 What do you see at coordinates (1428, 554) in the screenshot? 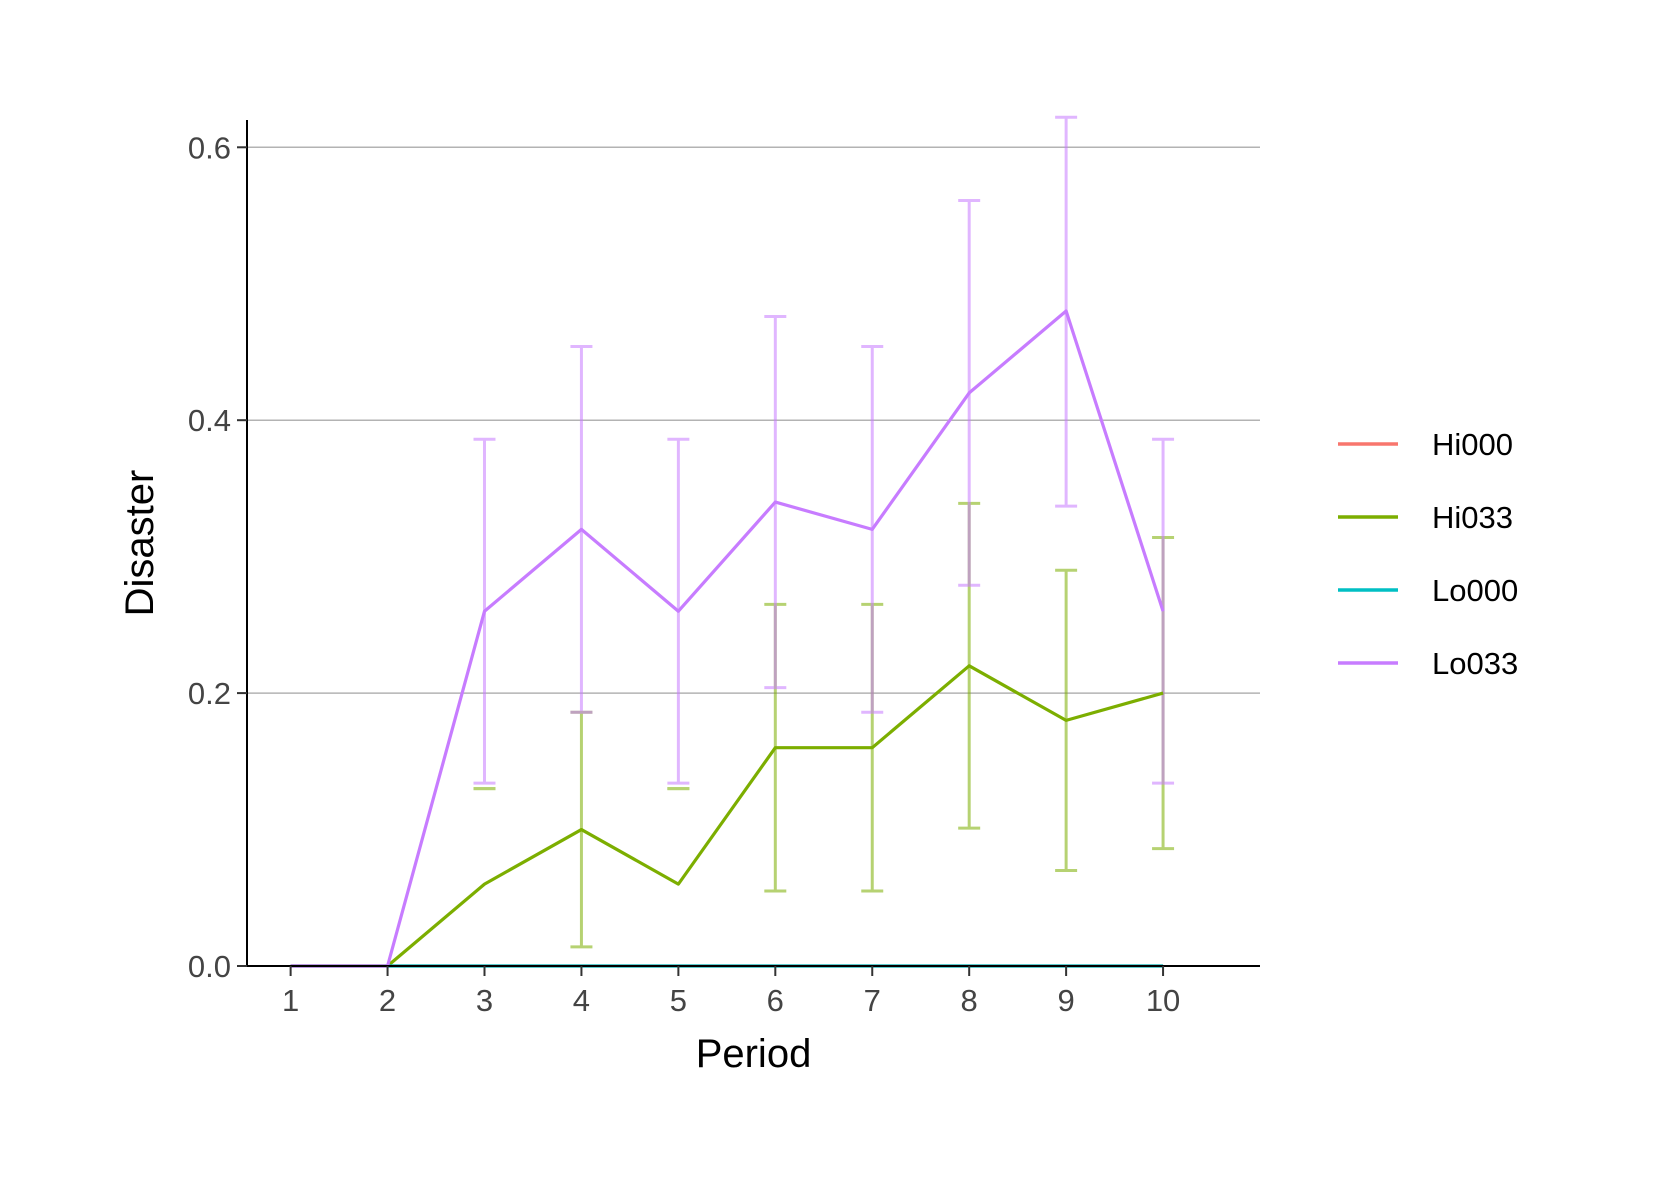
I see `legend: Hi000 Hi033 Lo000 Lo033` at bounding box center [1428, 554].